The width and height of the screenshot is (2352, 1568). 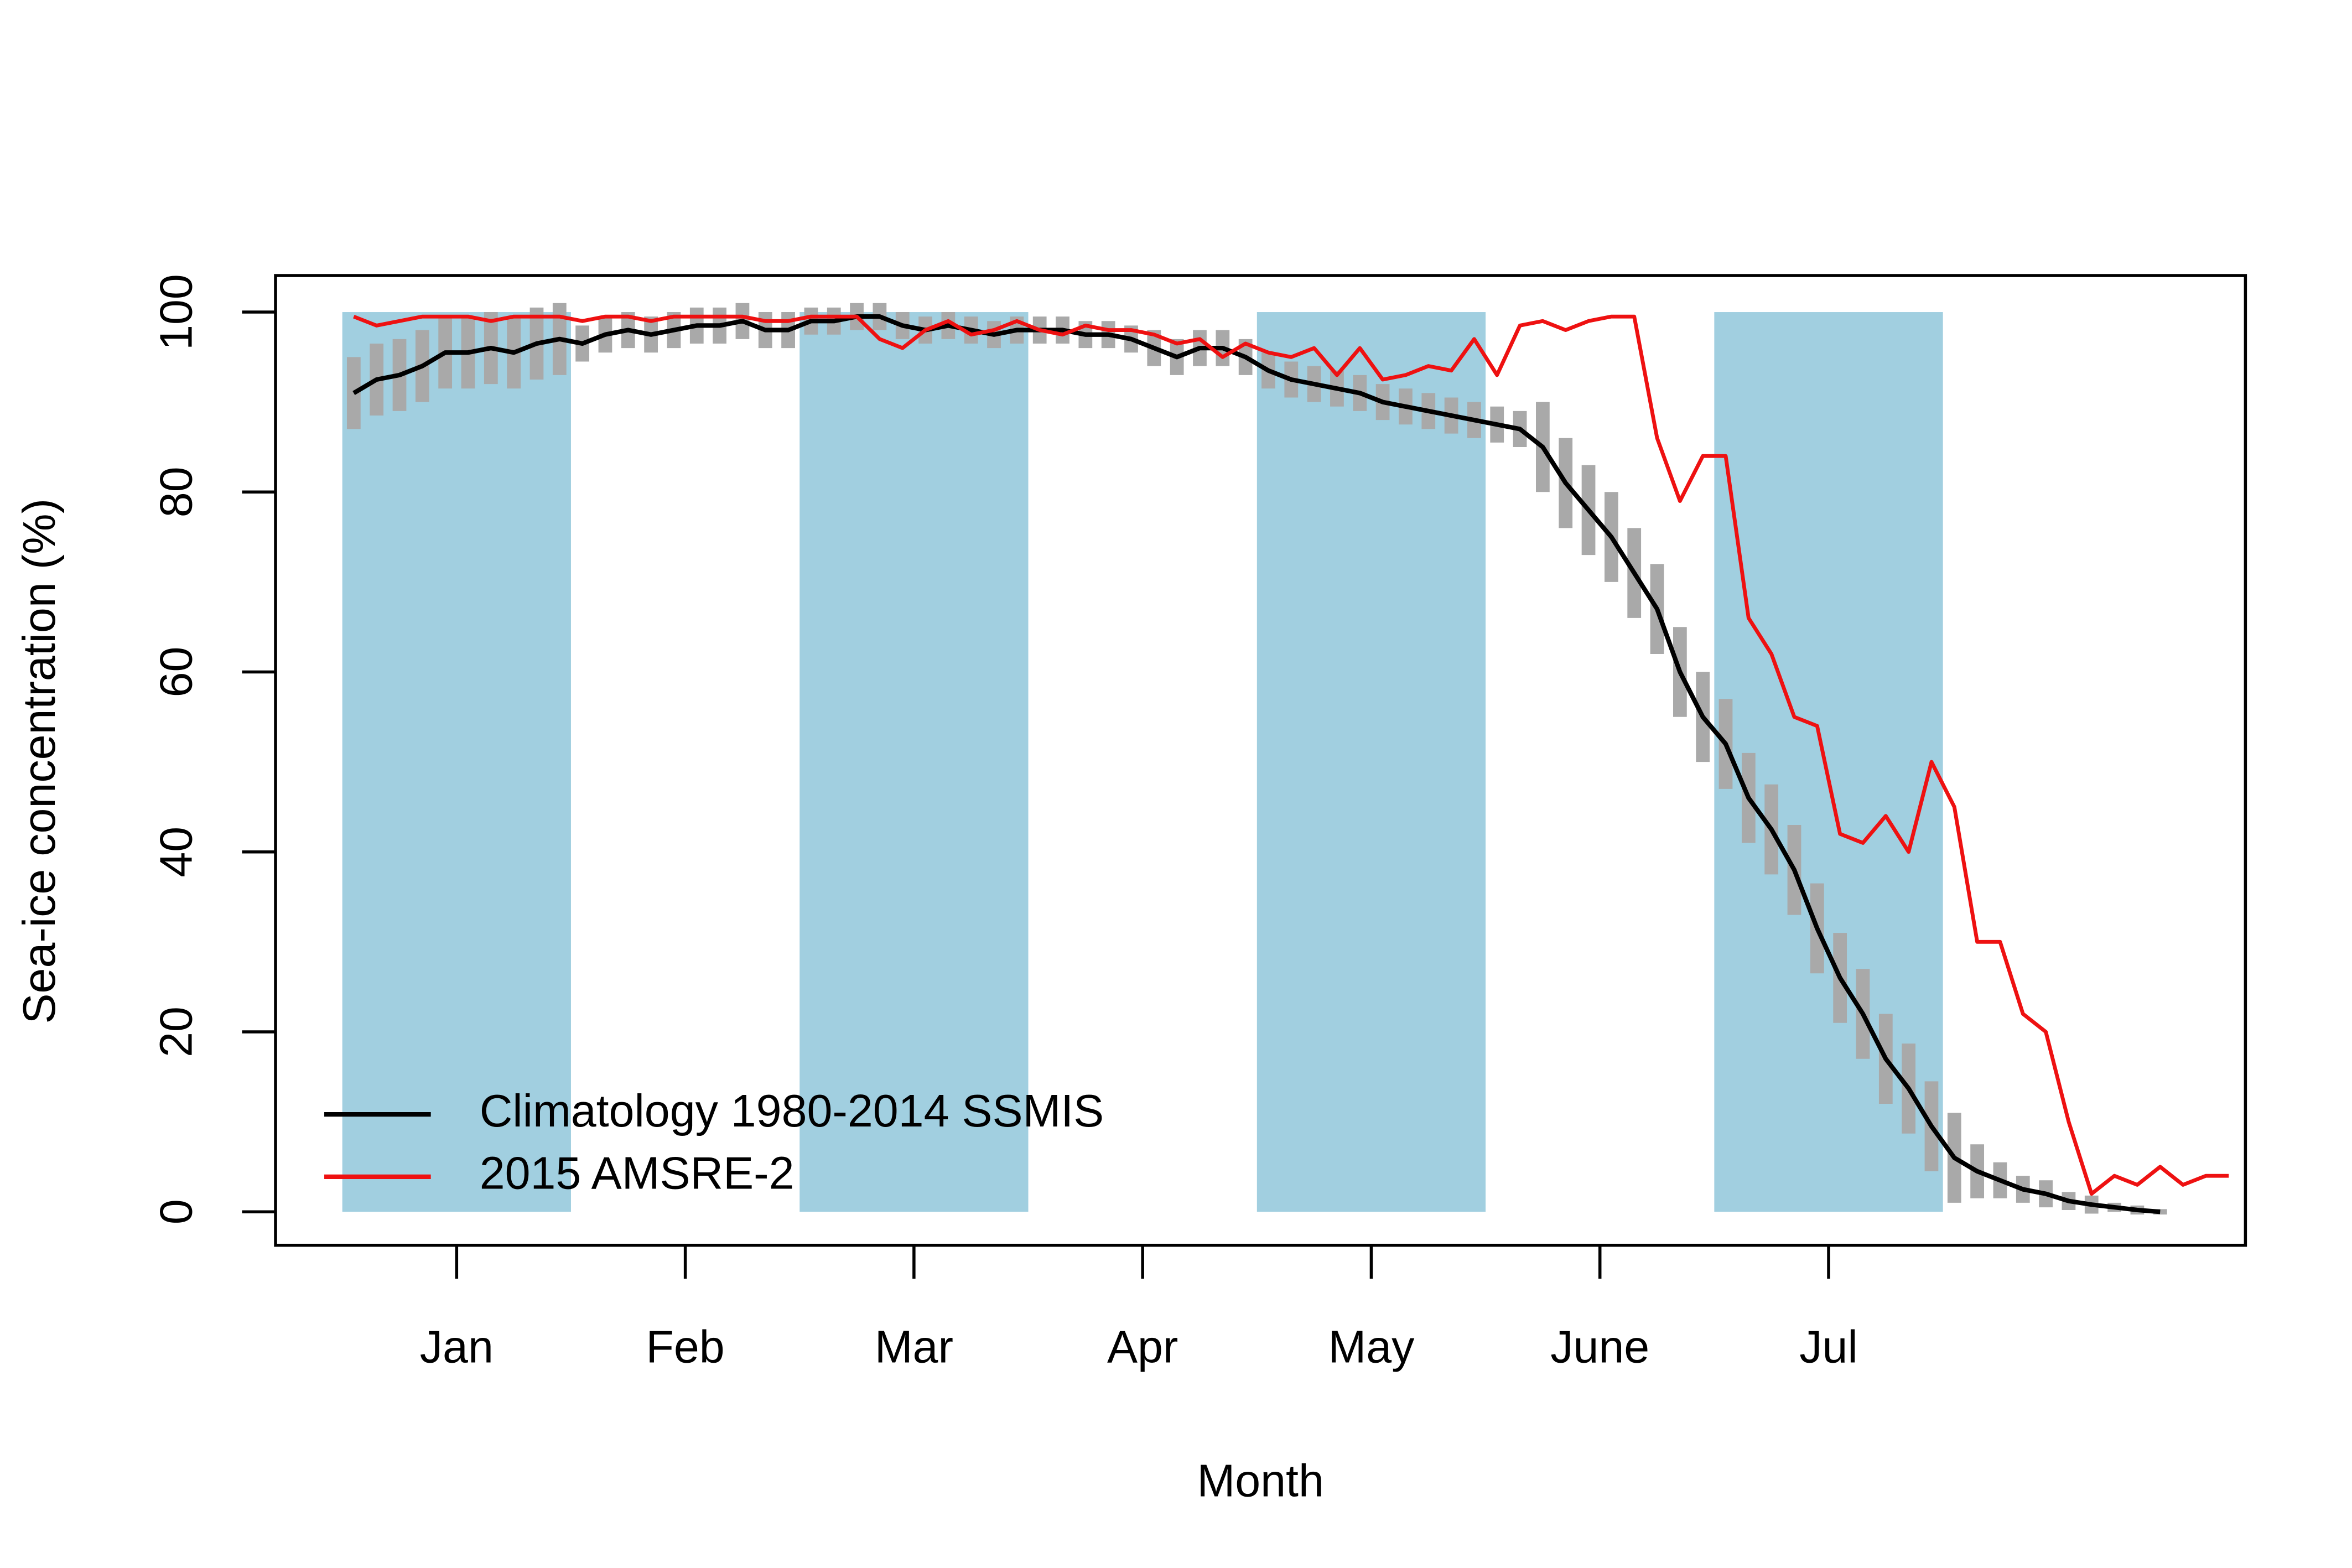 What do you see at coordinates (685, 1346) in the screenshot?
I see `x-tick-label: Feb` at bounding box center [685, 1346].